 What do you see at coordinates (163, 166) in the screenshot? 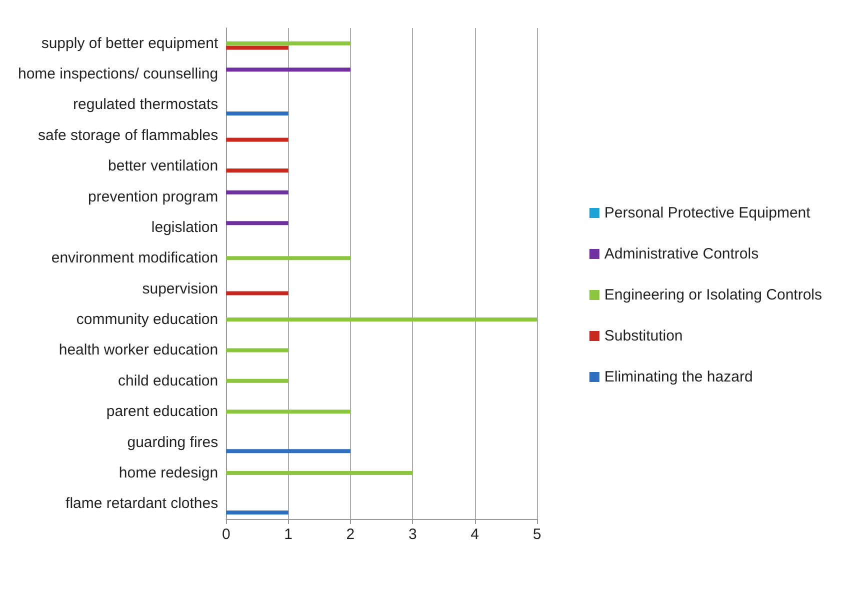
I see `y-tick-label: better ventilation` at bounding box center [163, 166].